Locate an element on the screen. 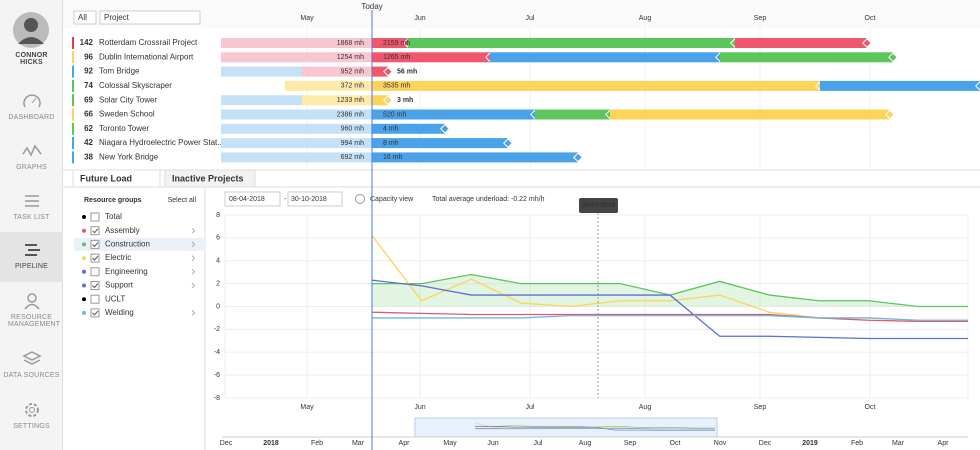  project-name: Rotterdam Crossrail Project is located at coordinates (148, 42).